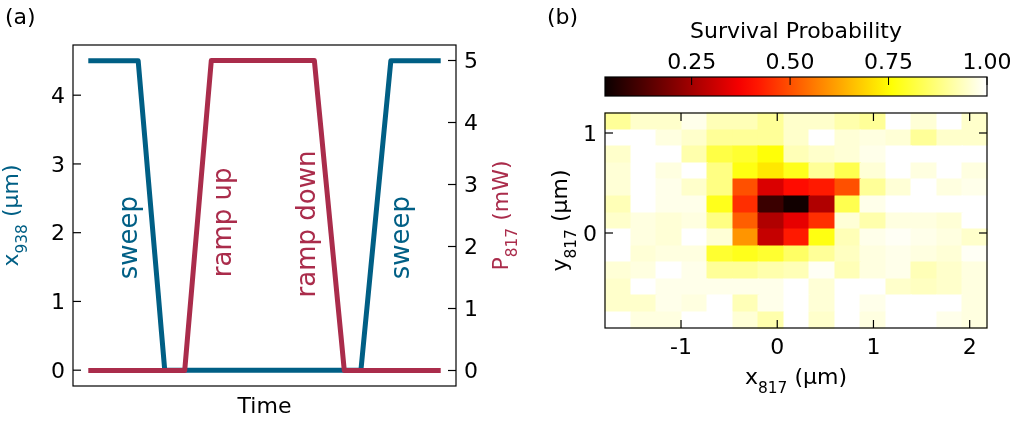  I want to click on chart-title: (a), so click(20, 16).